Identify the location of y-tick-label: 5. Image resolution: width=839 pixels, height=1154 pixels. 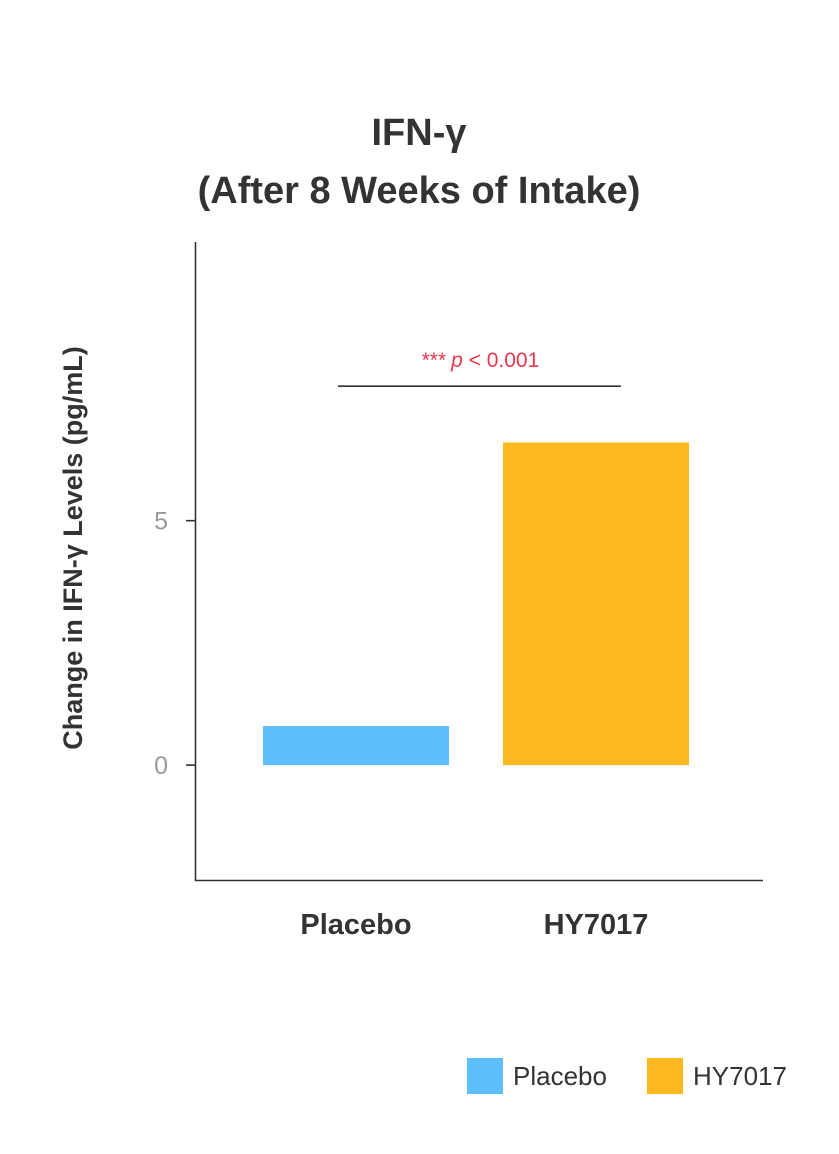
(161, 522).